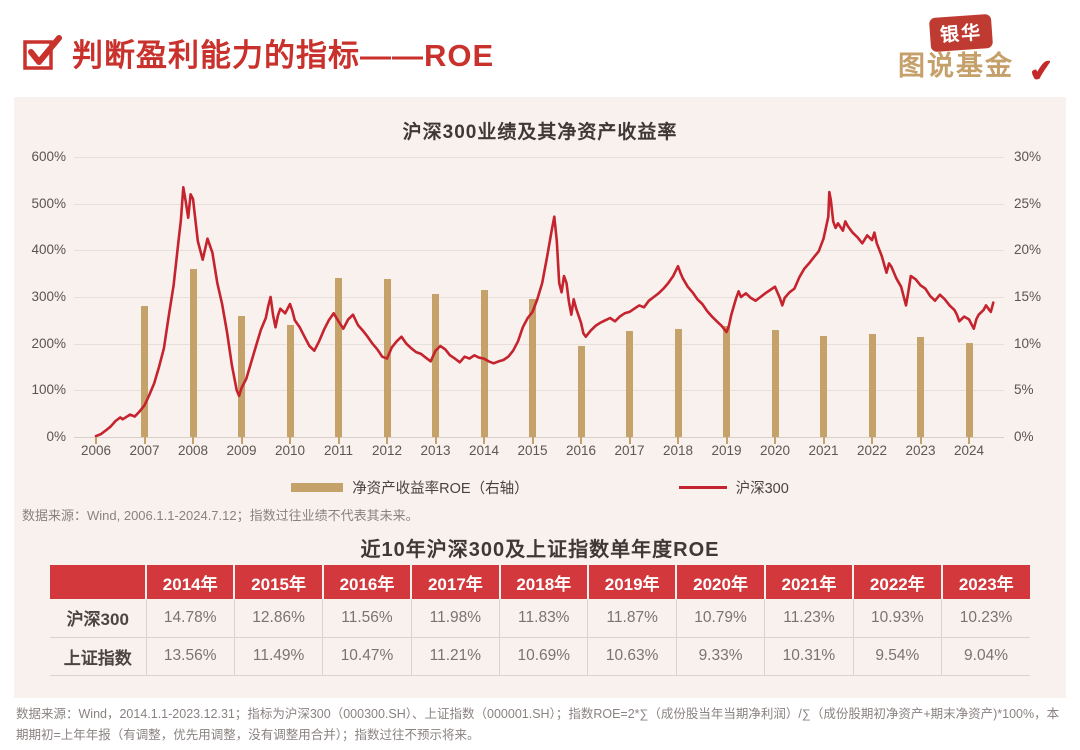 The height and width of the screenshot is (750, 1080). Describe the element at coordinates (720, 618) in the screenshot. I see `table-cell: 10.79%` at that location.